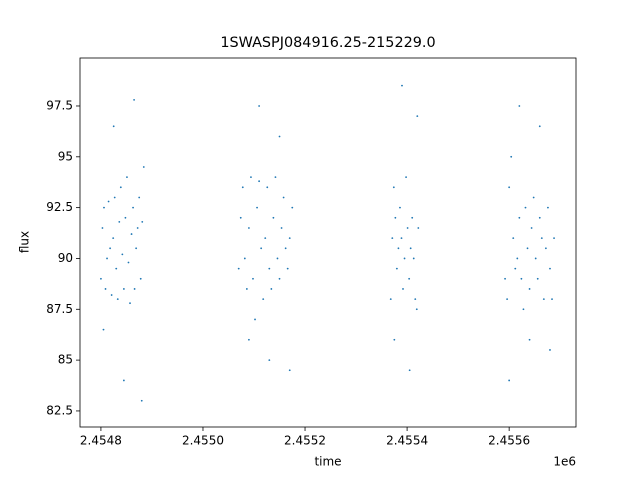 This screenshot has width=640, height=480. What do you see at coordinates (327, 43) in the screenshot?
I see `chart-title: 1SWASPJ084916.25-215229.0` at bounding box center [327, 43].